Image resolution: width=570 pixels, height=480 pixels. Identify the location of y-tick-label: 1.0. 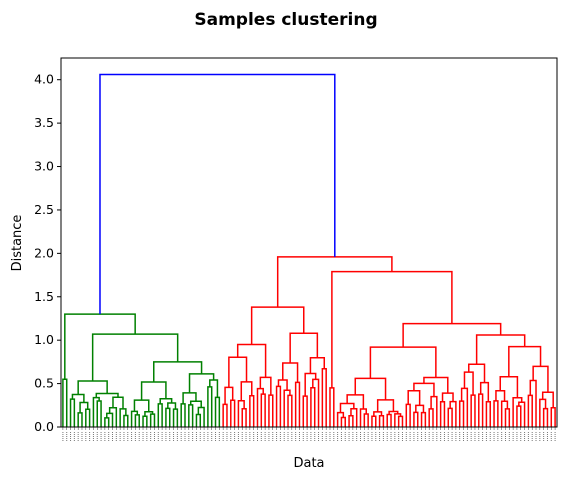
(44, 339).